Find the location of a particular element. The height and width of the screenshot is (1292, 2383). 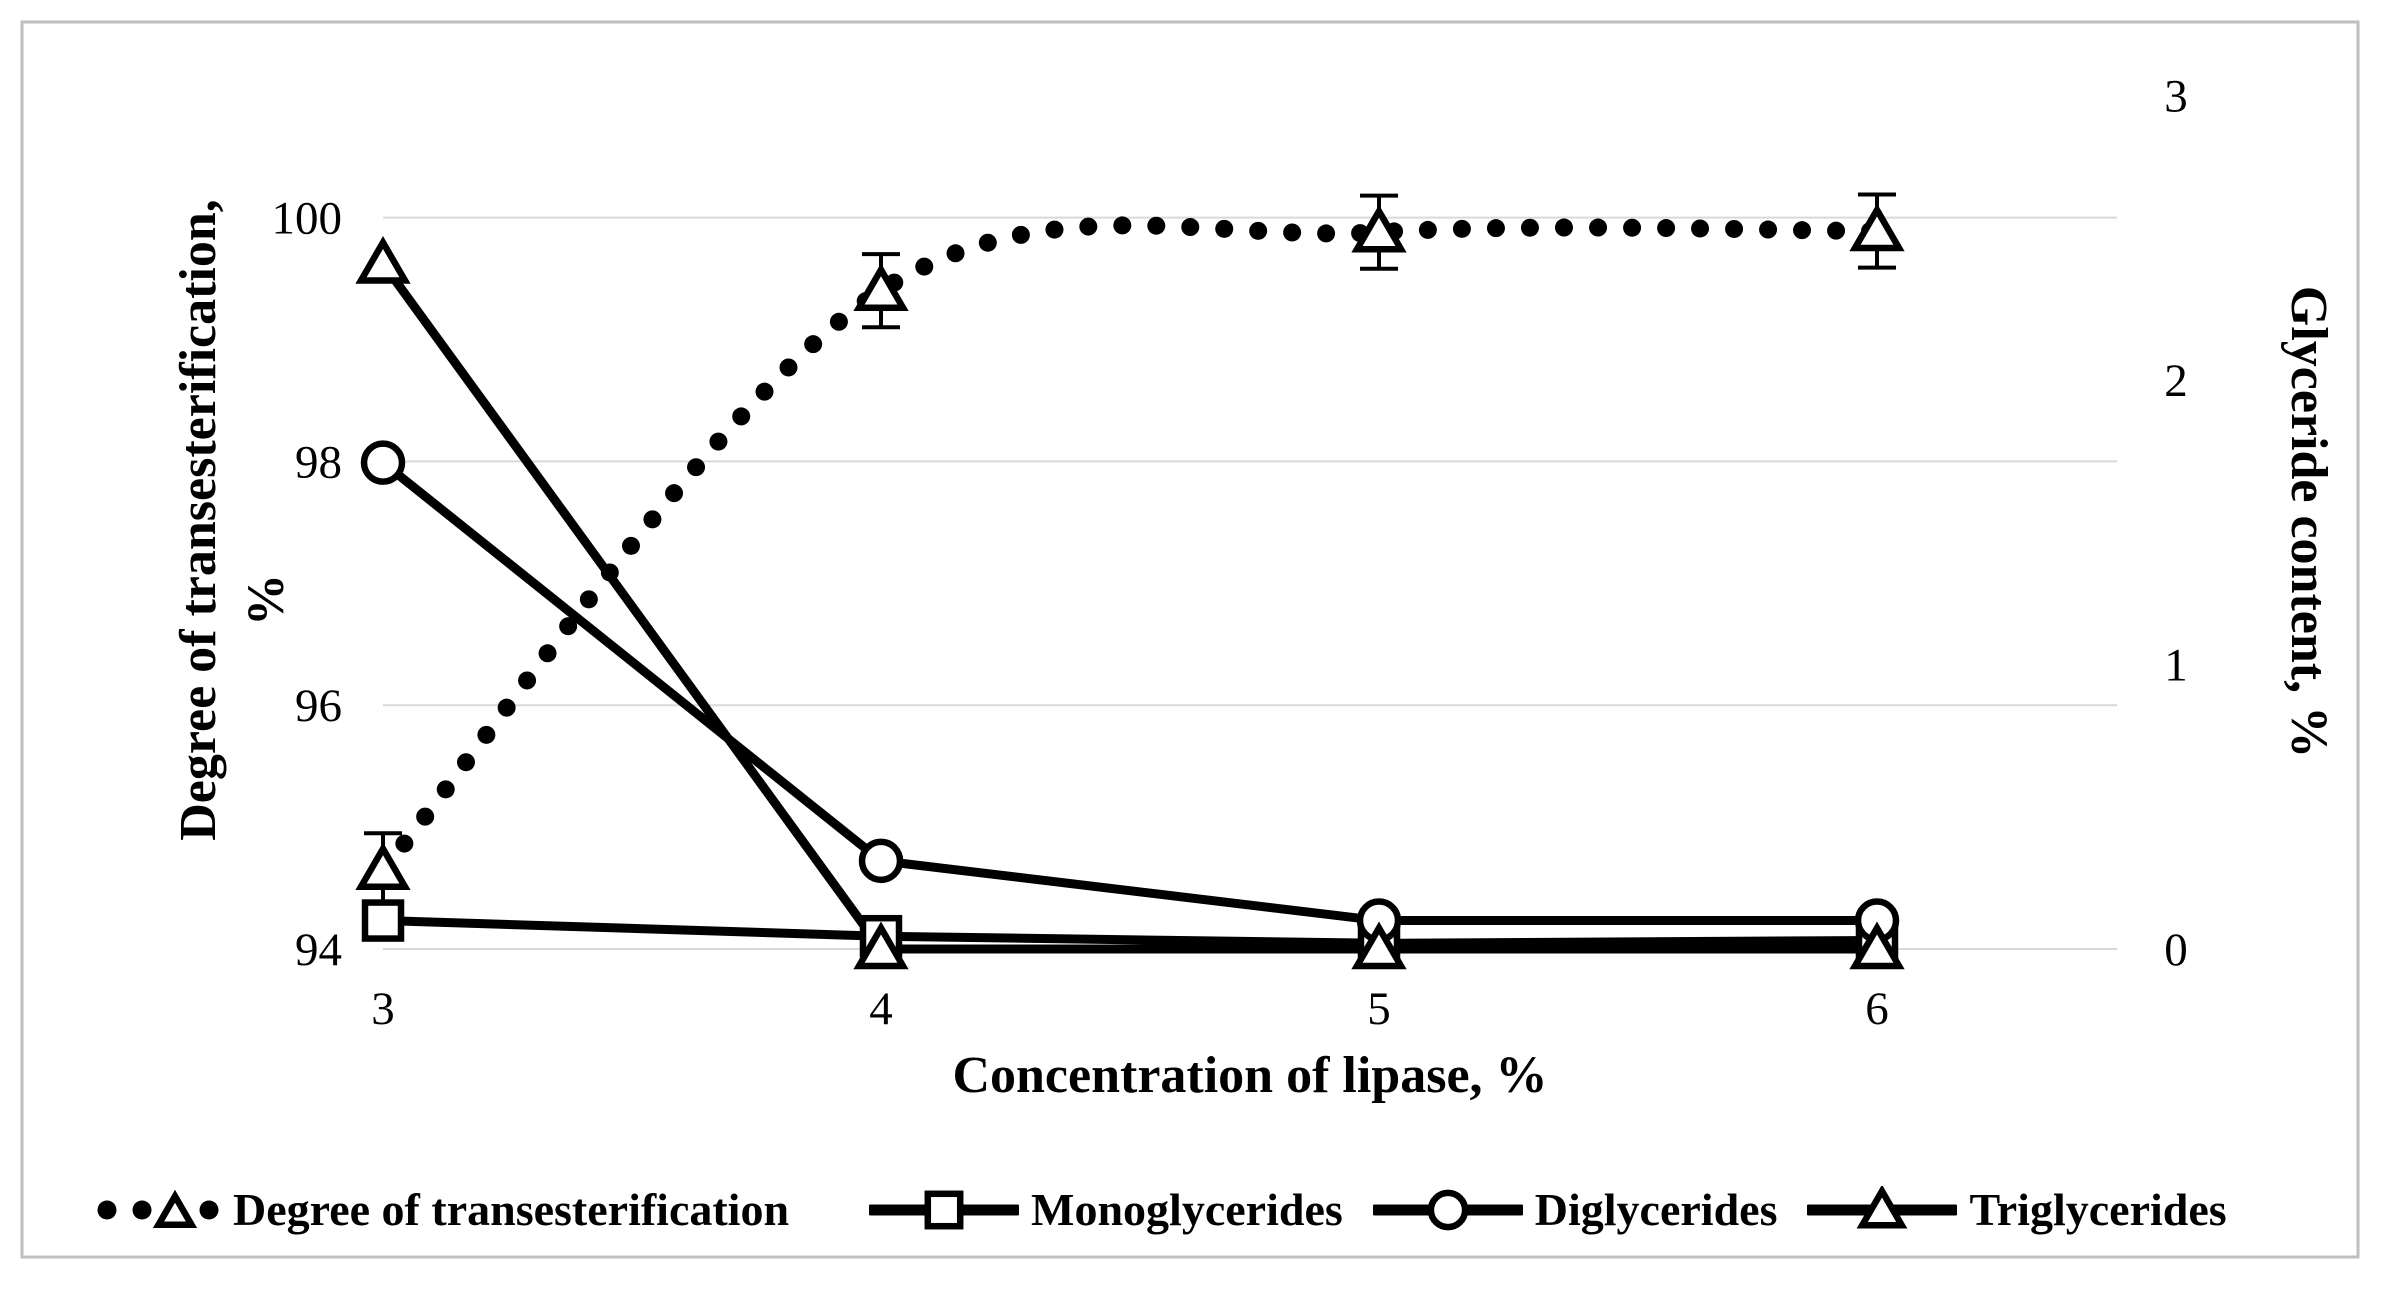

x-axis-tick-label: 4 is located at coordinates (881, 1009).